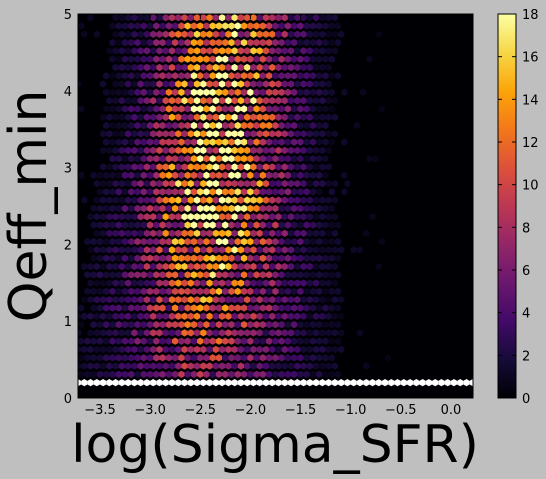 The image size is (546, 479). What do you see at coordinates (530, 15) in the screenshot?
I see `colorbar-tick-label: 18` at bounding box center [530, 15].